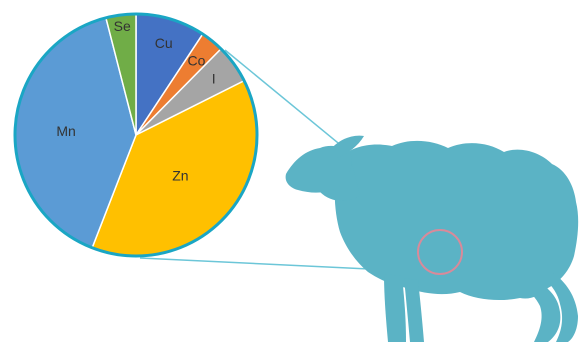 The width and height of the screenshot is (586, 342). I want to click on sheep-front-leg-near, so click(395, 308).